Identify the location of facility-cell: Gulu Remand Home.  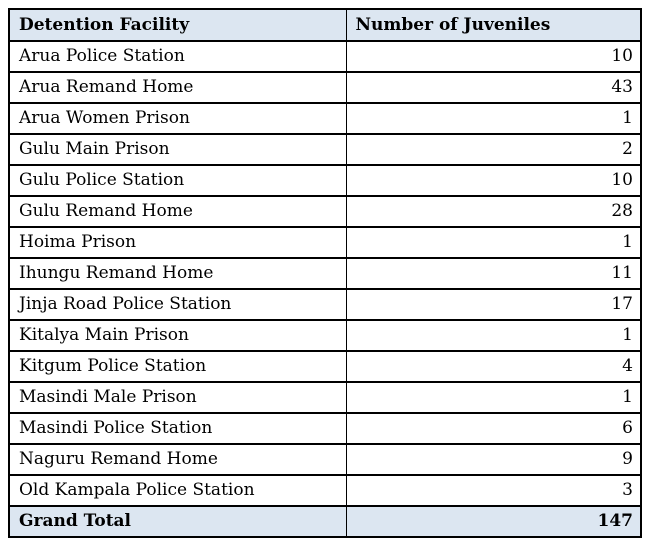
(177, 212).